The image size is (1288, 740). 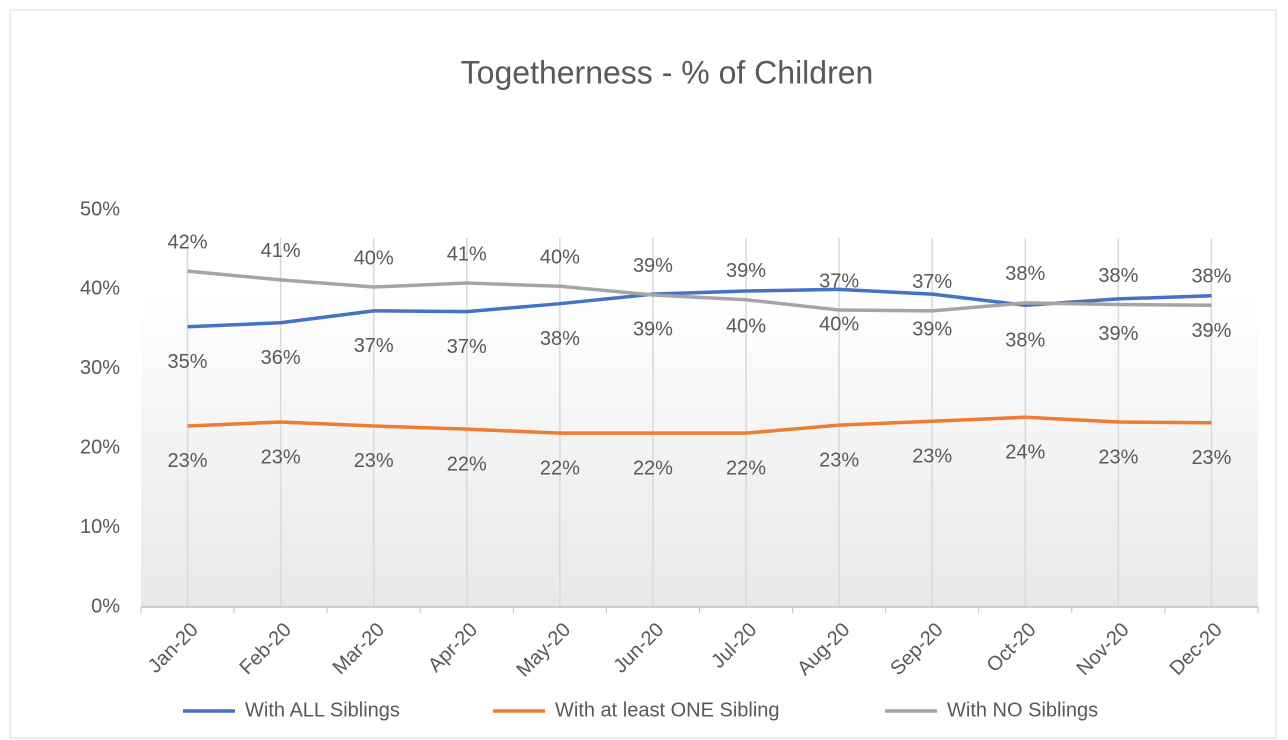 I want to click on y-tick-label: 40%, so click(x=100, y=289).